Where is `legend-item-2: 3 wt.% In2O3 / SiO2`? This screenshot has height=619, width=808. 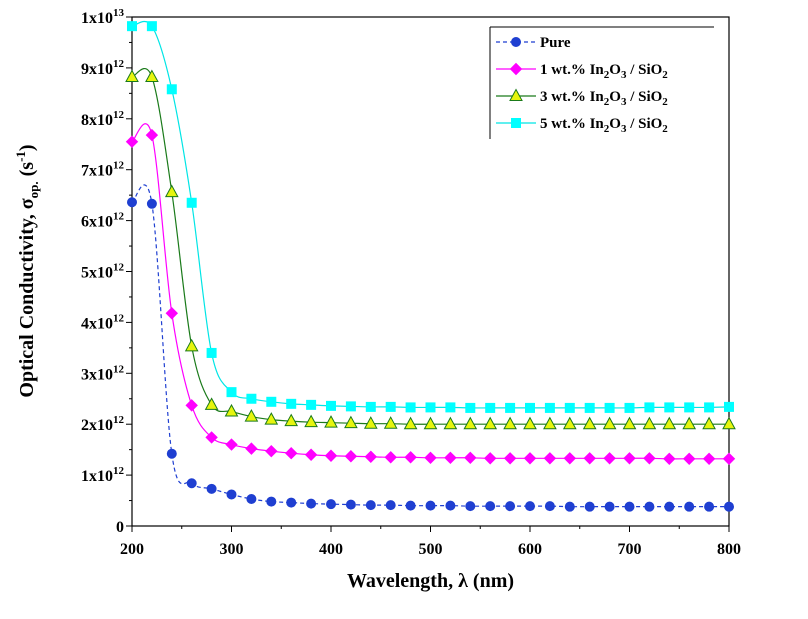
legend-item-2: 3 wt.% In2O3 / SiO2 is located at coordinates (582, 98).